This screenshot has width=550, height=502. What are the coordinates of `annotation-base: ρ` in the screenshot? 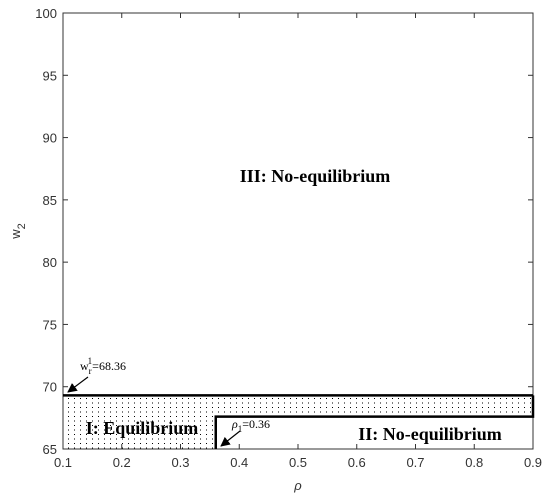 It's located at (234, 424).